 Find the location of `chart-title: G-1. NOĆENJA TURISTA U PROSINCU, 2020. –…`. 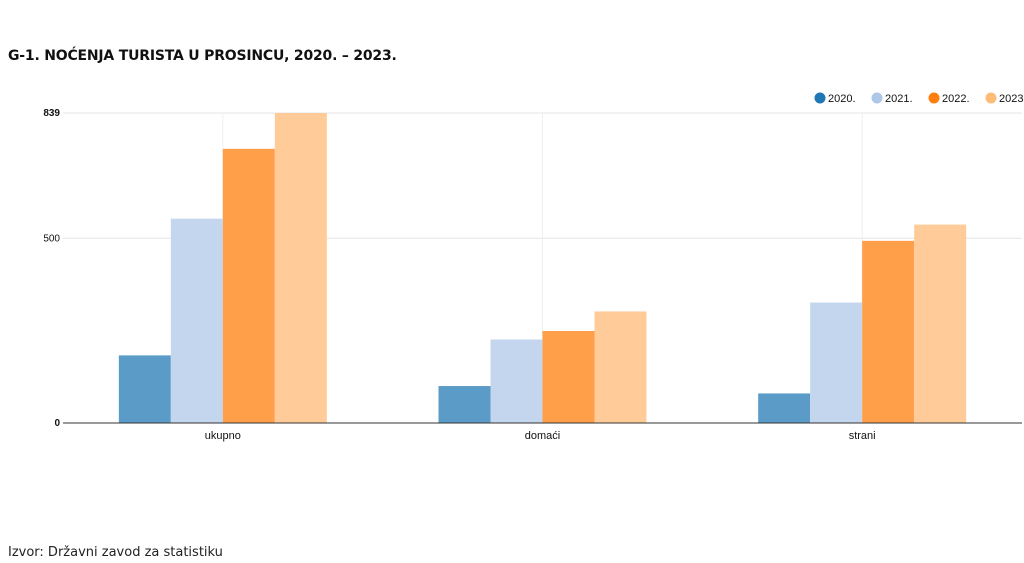

chart-title: G-1. NOĆENJA TURISTA U PROSINCU, 2020. –… is located at coordinates (202, 56).